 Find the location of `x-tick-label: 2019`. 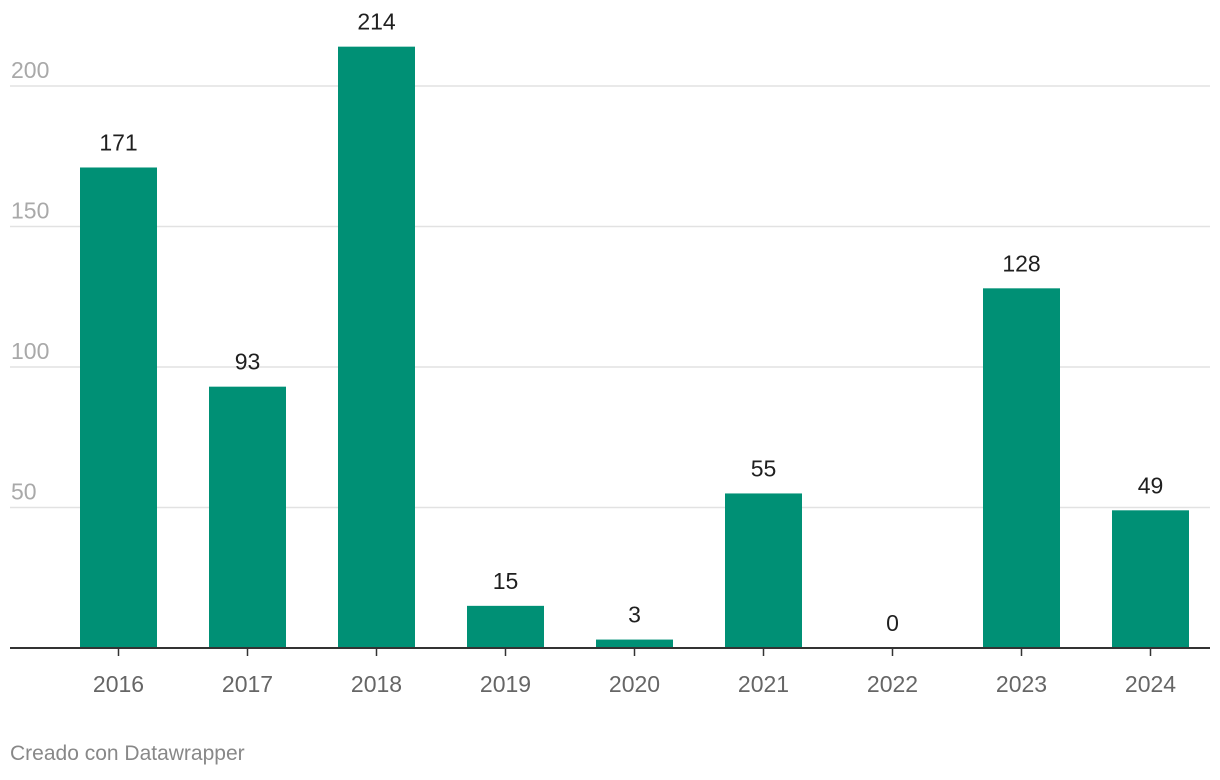

x-tick-label: 2019 is located at coordinates (505, 684).